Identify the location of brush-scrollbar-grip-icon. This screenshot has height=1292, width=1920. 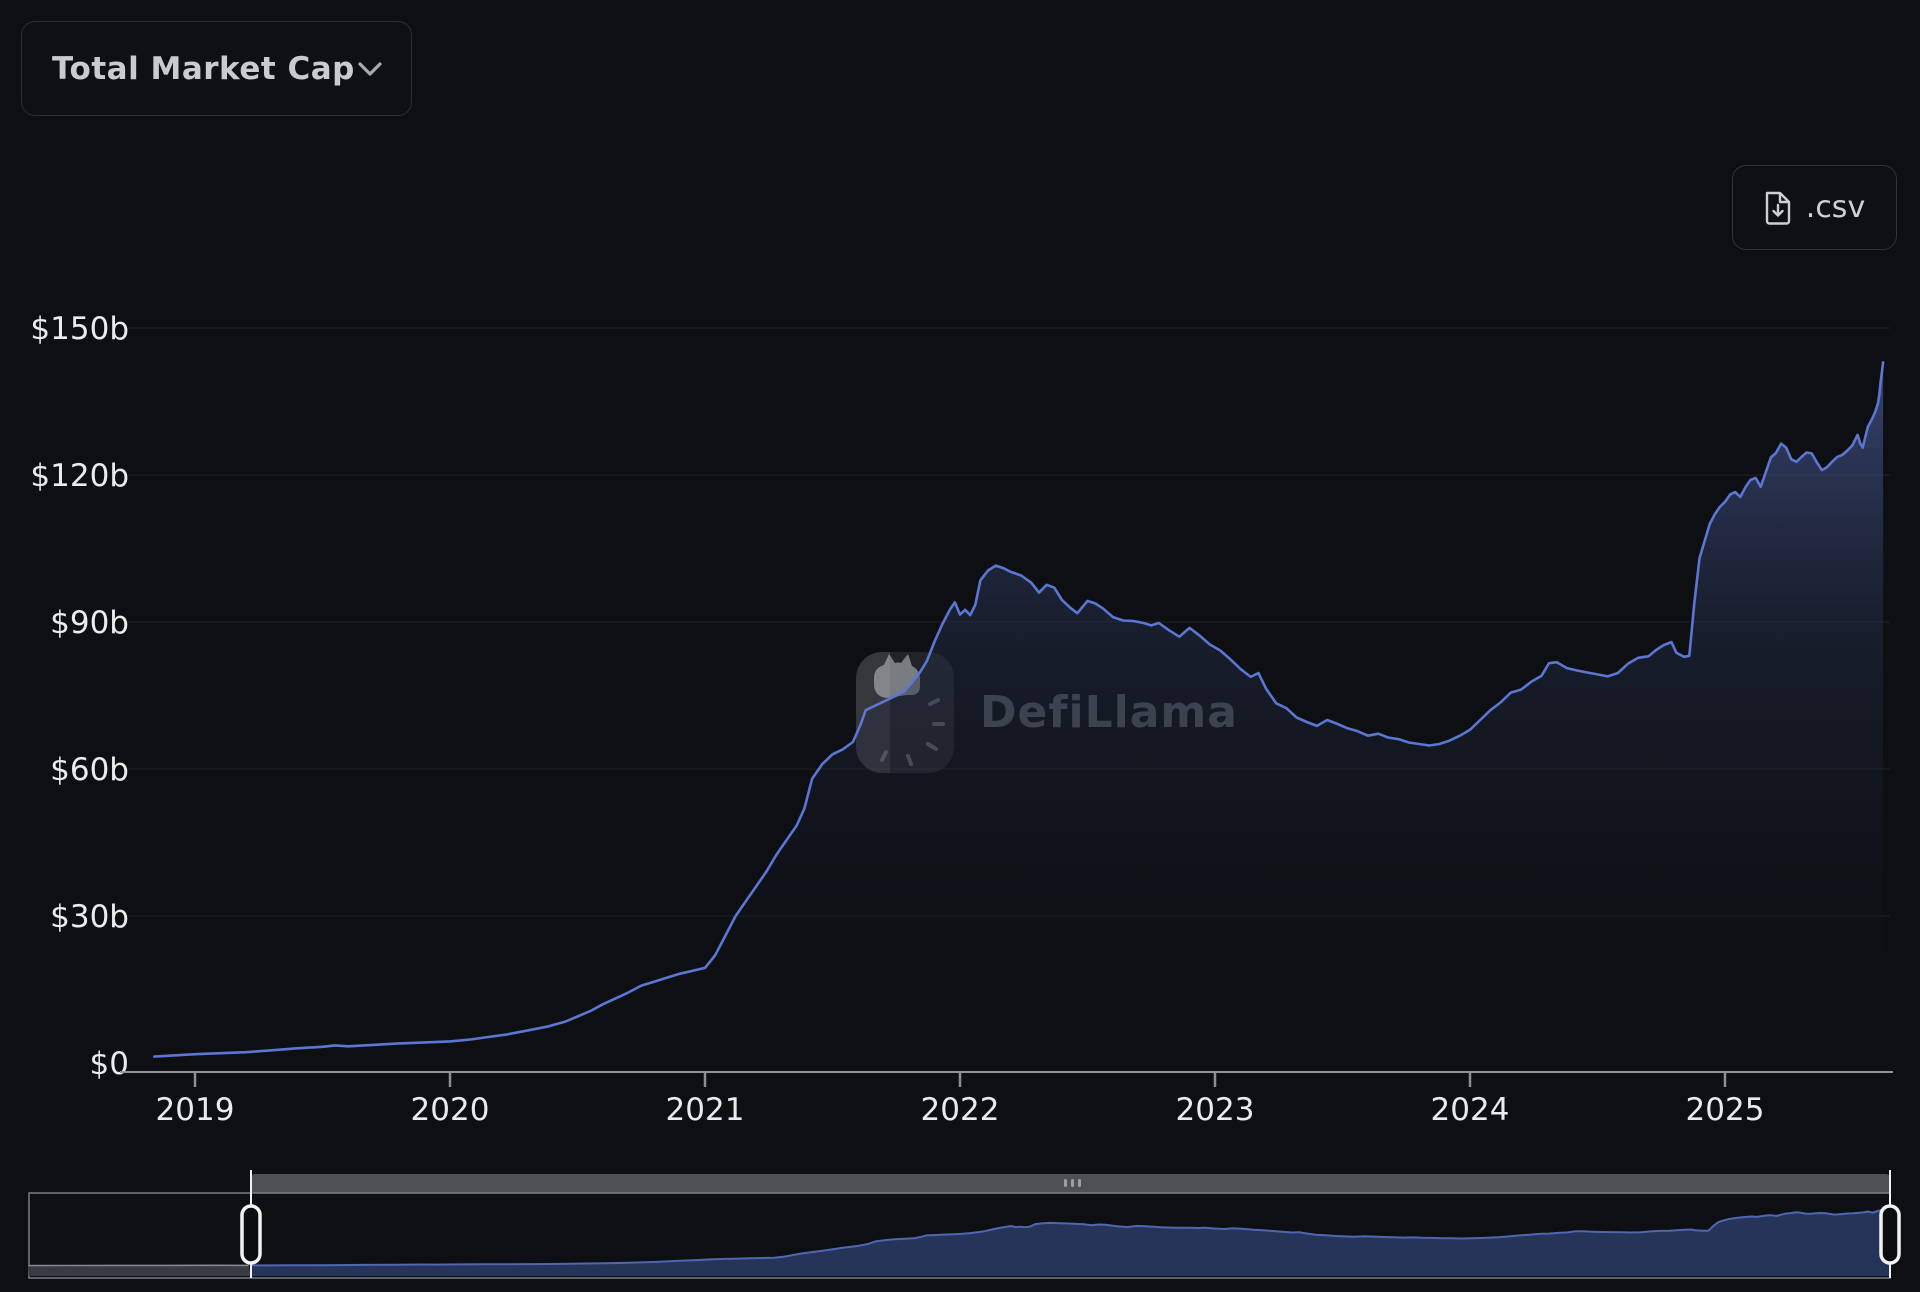
(1072, 1183).